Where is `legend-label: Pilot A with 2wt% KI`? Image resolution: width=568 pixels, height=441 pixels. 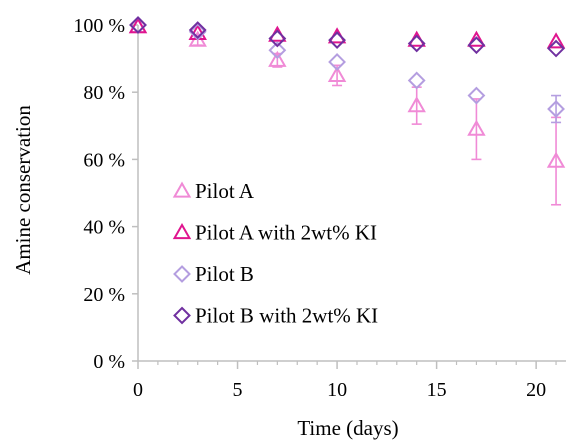
legend-label: Pilot A with 2wt% KI is located at coordinates (286, 233).